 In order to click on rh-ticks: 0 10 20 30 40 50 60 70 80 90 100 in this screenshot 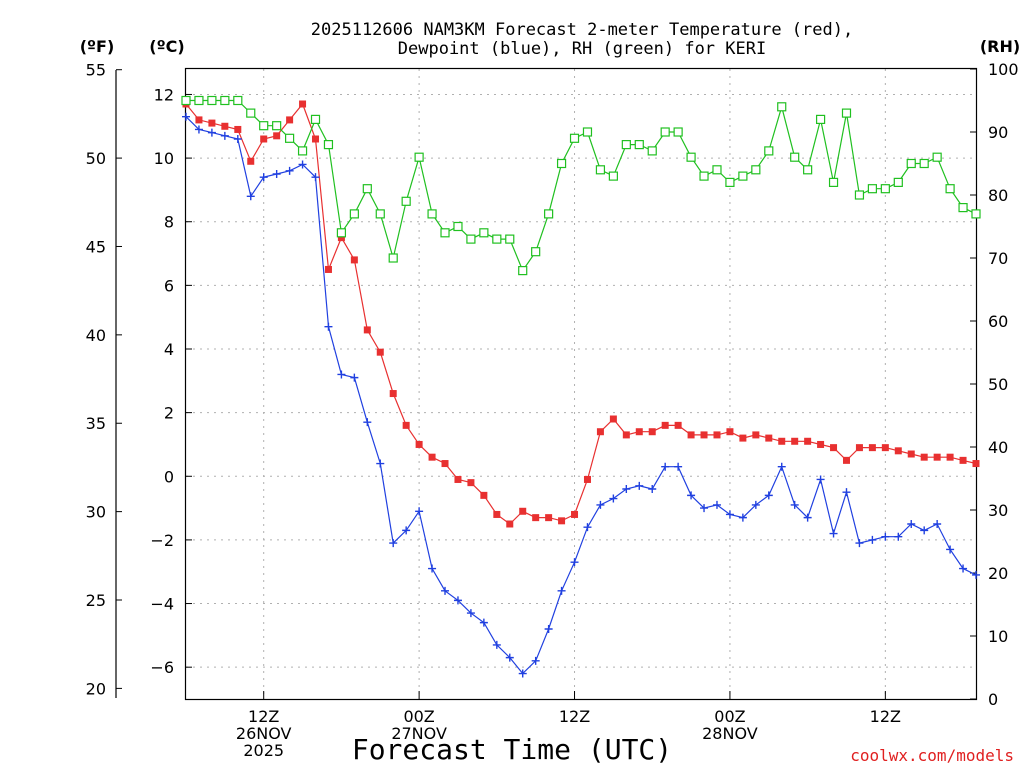, I will do `click(994, 384)`.